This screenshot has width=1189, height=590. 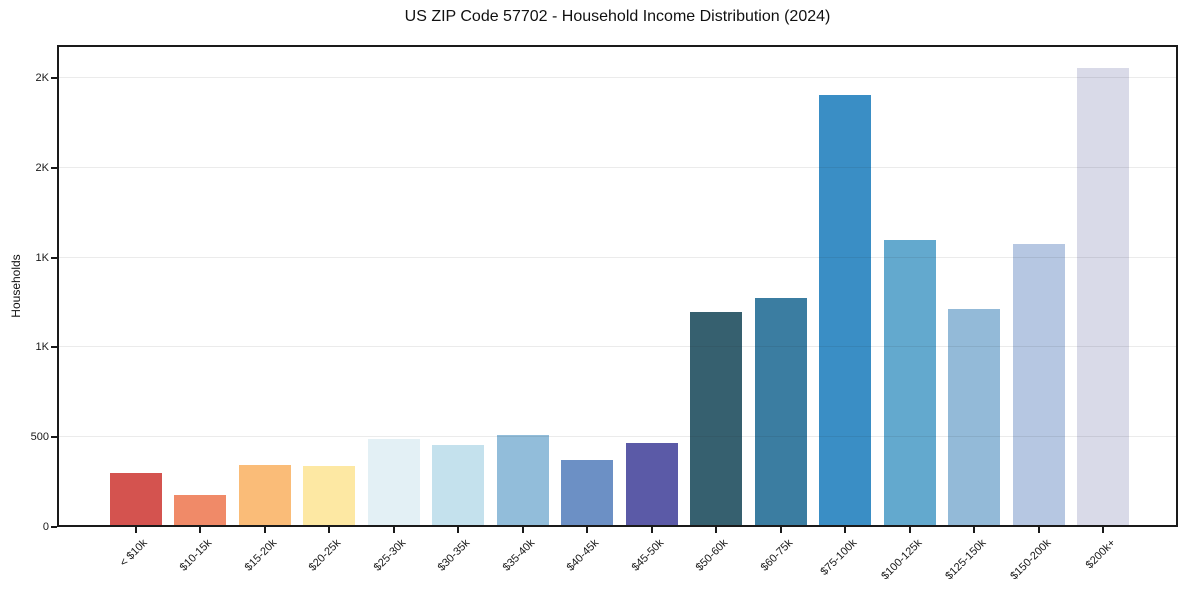 I want to click on x-tick-label: $20-25k, so click(x=325, y=555).